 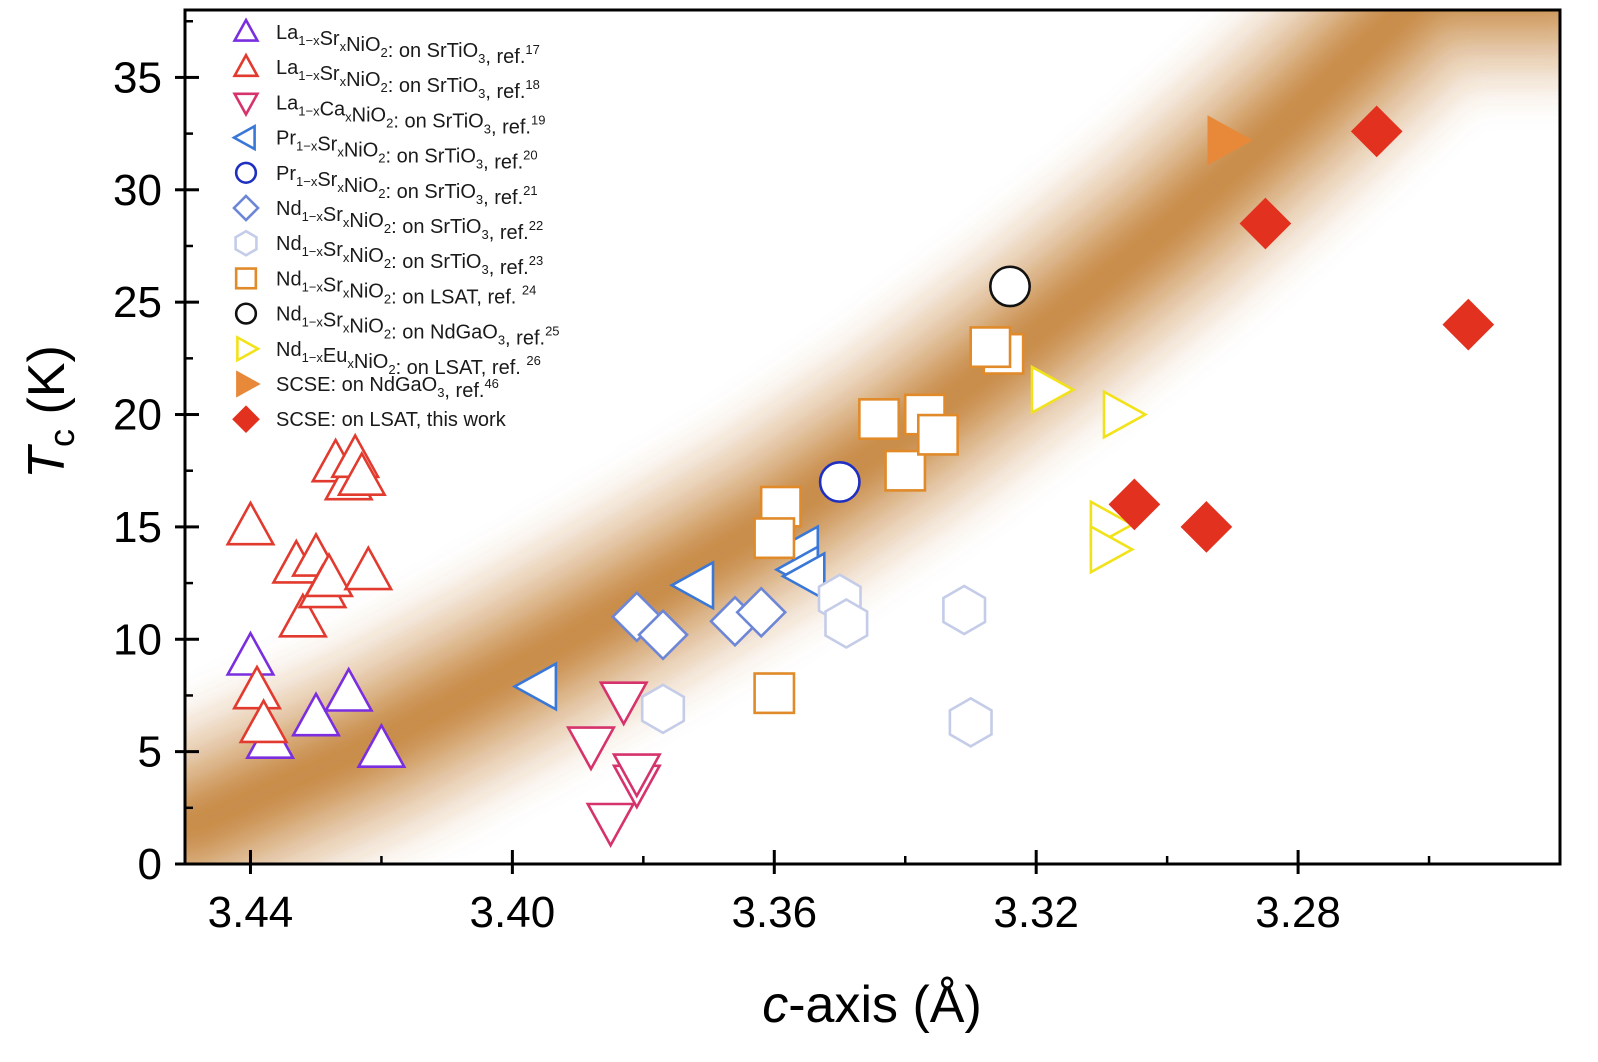 What do you see at coordinates (137, 302) in the screenshot?
I see `y-tick-label: 25` at bounding box center [137, 302].